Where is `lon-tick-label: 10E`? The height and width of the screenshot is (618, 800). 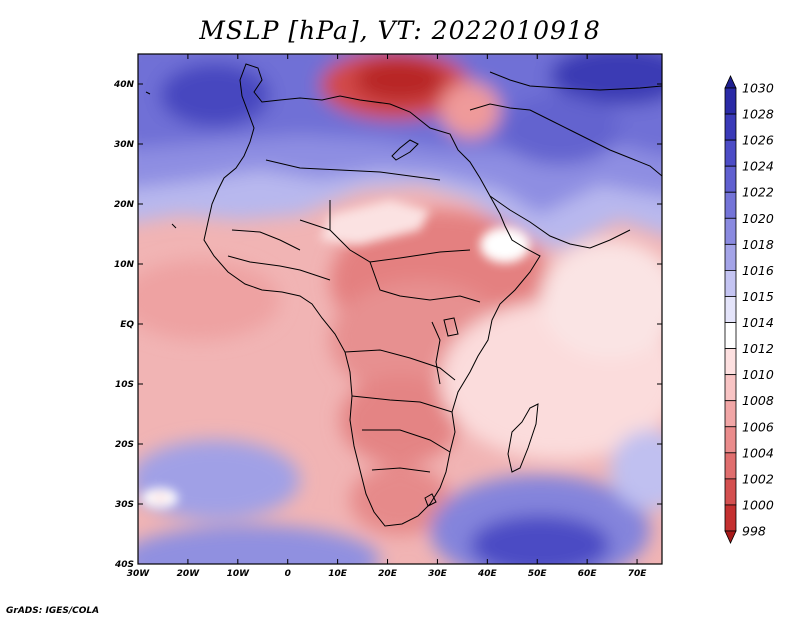
lon-tick-label: 10E is located at coordinates (338, 574).